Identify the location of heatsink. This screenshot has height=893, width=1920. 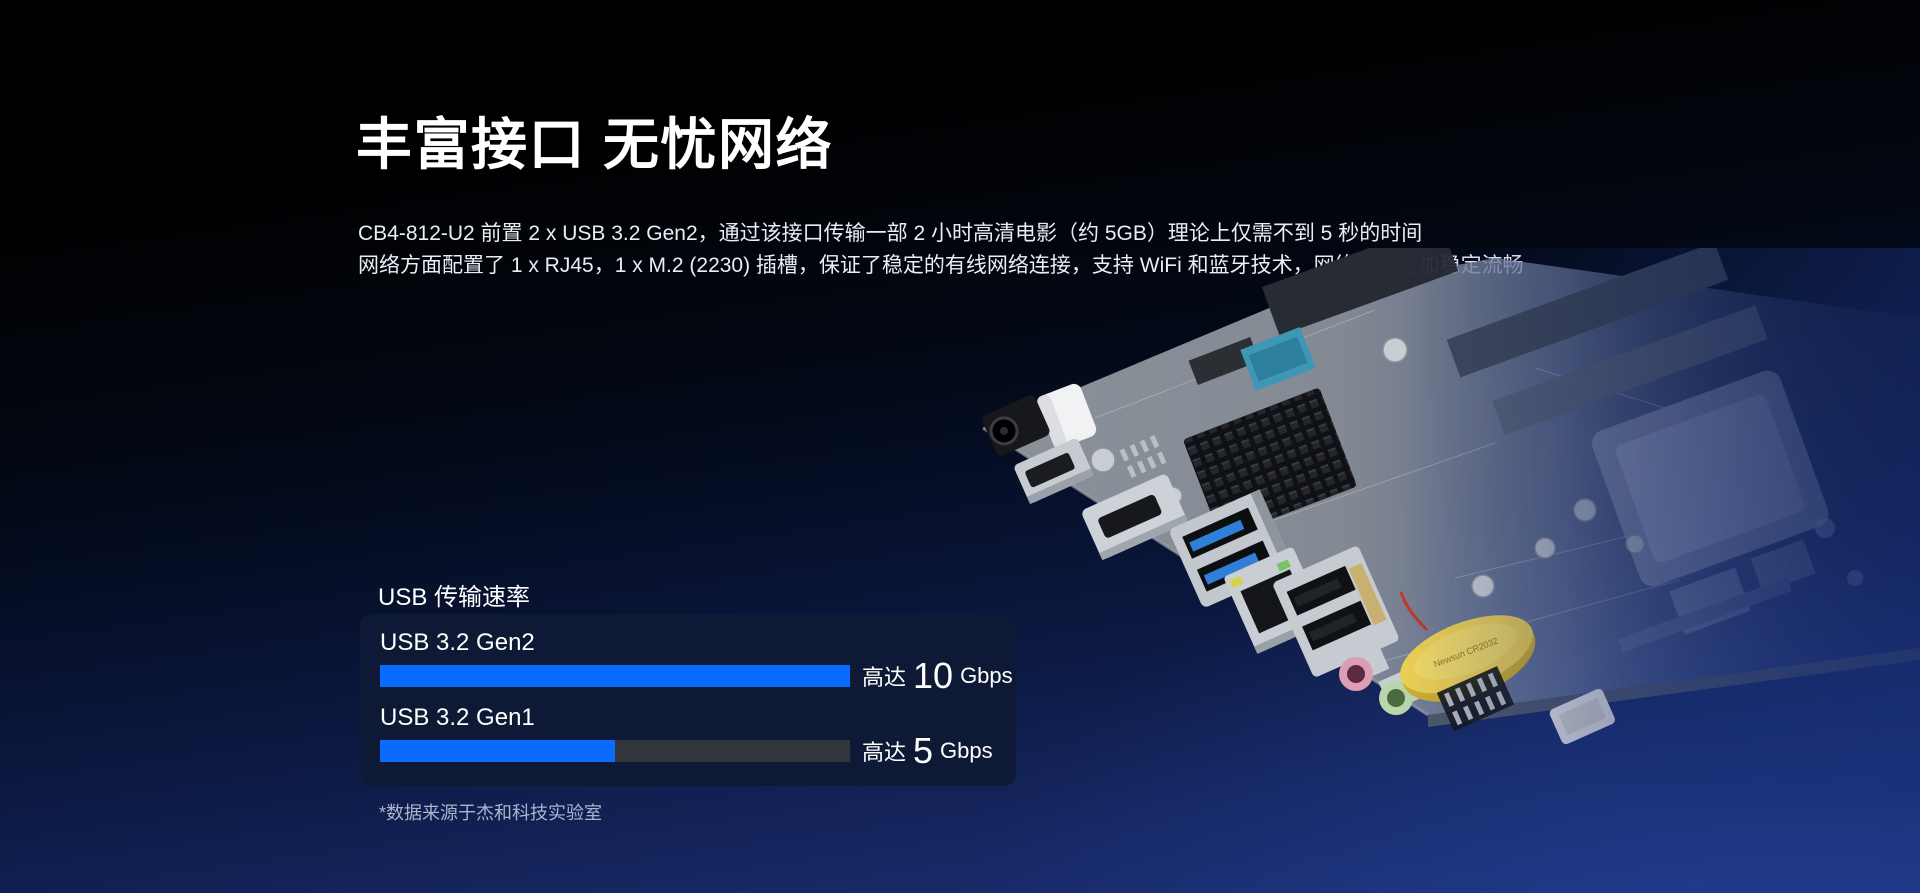
(1270, 463).